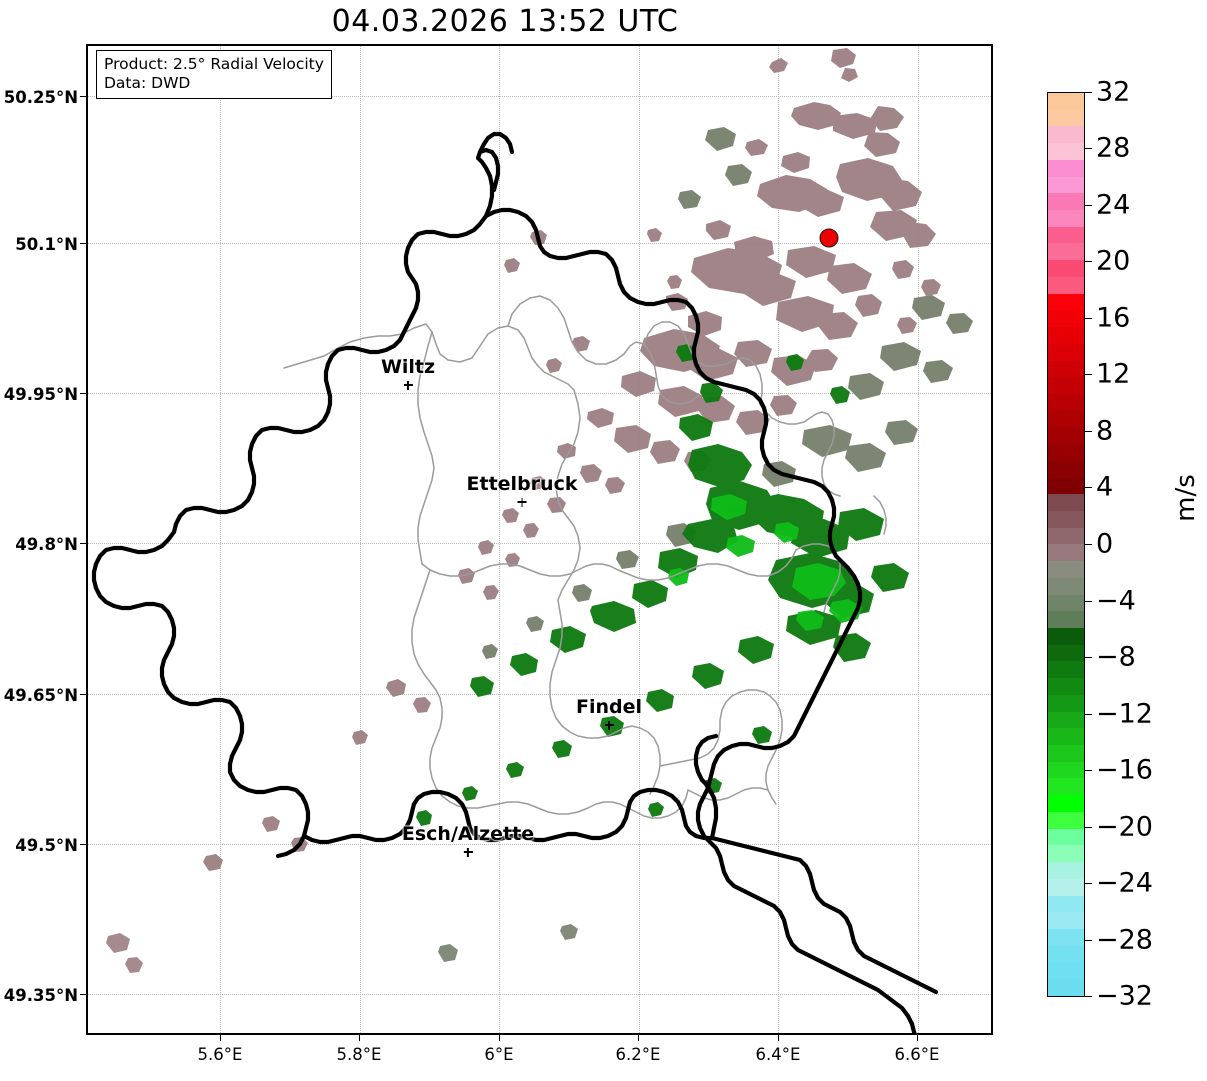 Image resolution: width=1207 pixels, height=1081 pixels. I want to click on colorbar-tick-label: 4, so click(1105, 487).